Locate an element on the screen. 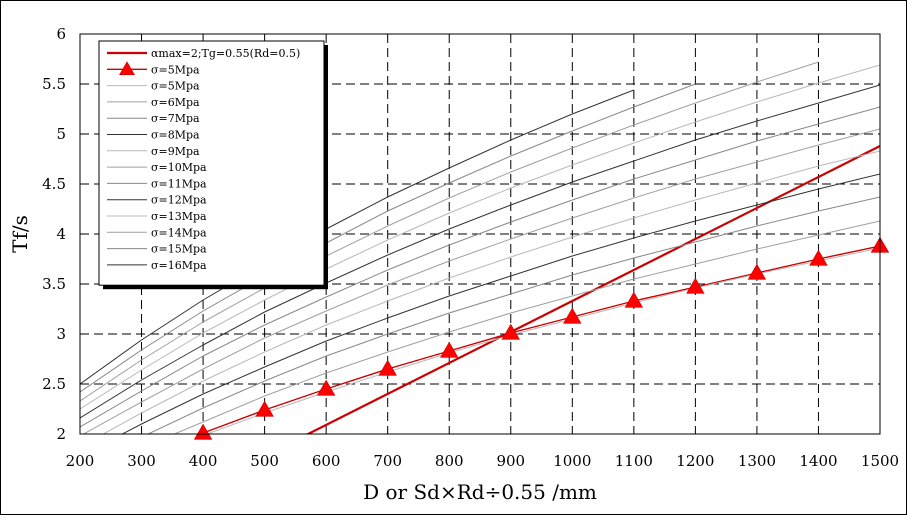 This screenshot has width=907, height=518. y-tick-labels: 2 2.5 3 3.5 4 4.5 5 5.5 6 is located at coordinates (54, 234).